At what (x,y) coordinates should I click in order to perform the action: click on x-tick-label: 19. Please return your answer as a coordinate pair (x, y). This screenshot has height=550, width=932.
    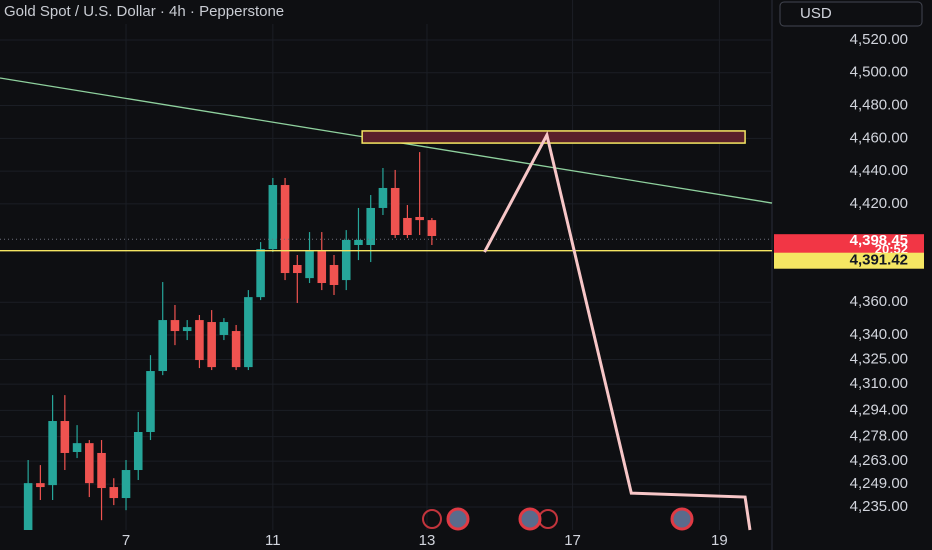
    Looking at the image, I should click on (719, 540).